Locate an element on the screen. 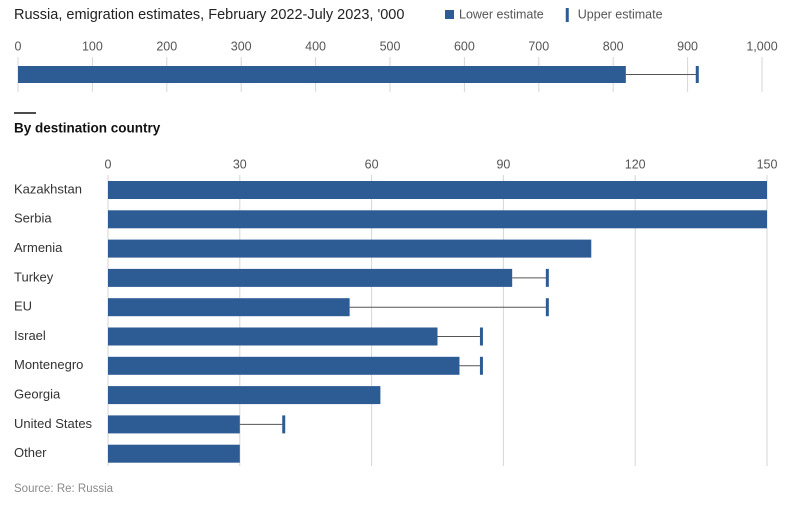 Image resolution: width=800 pixels, height=514 pixels. x-tick-label: 100 is located at coordinates (92, 46).